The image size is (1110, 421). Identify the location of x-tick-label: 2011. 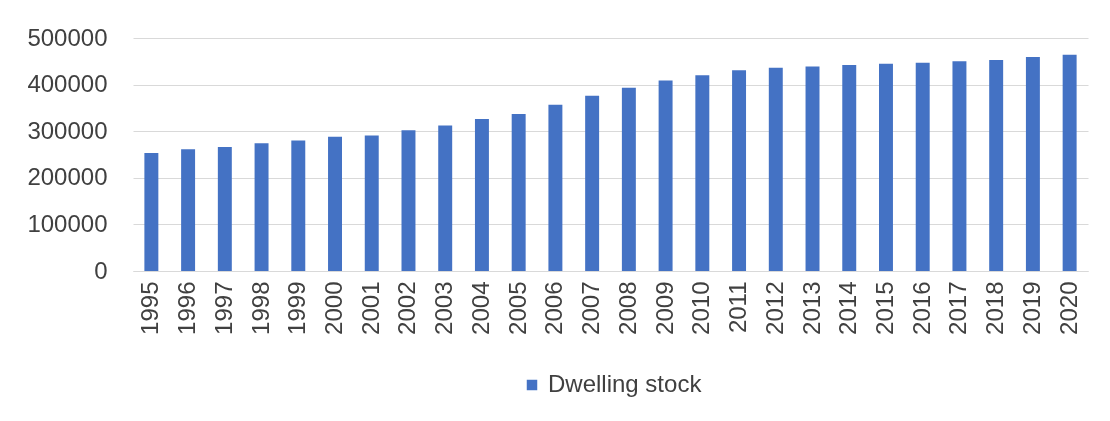
(738, 307).